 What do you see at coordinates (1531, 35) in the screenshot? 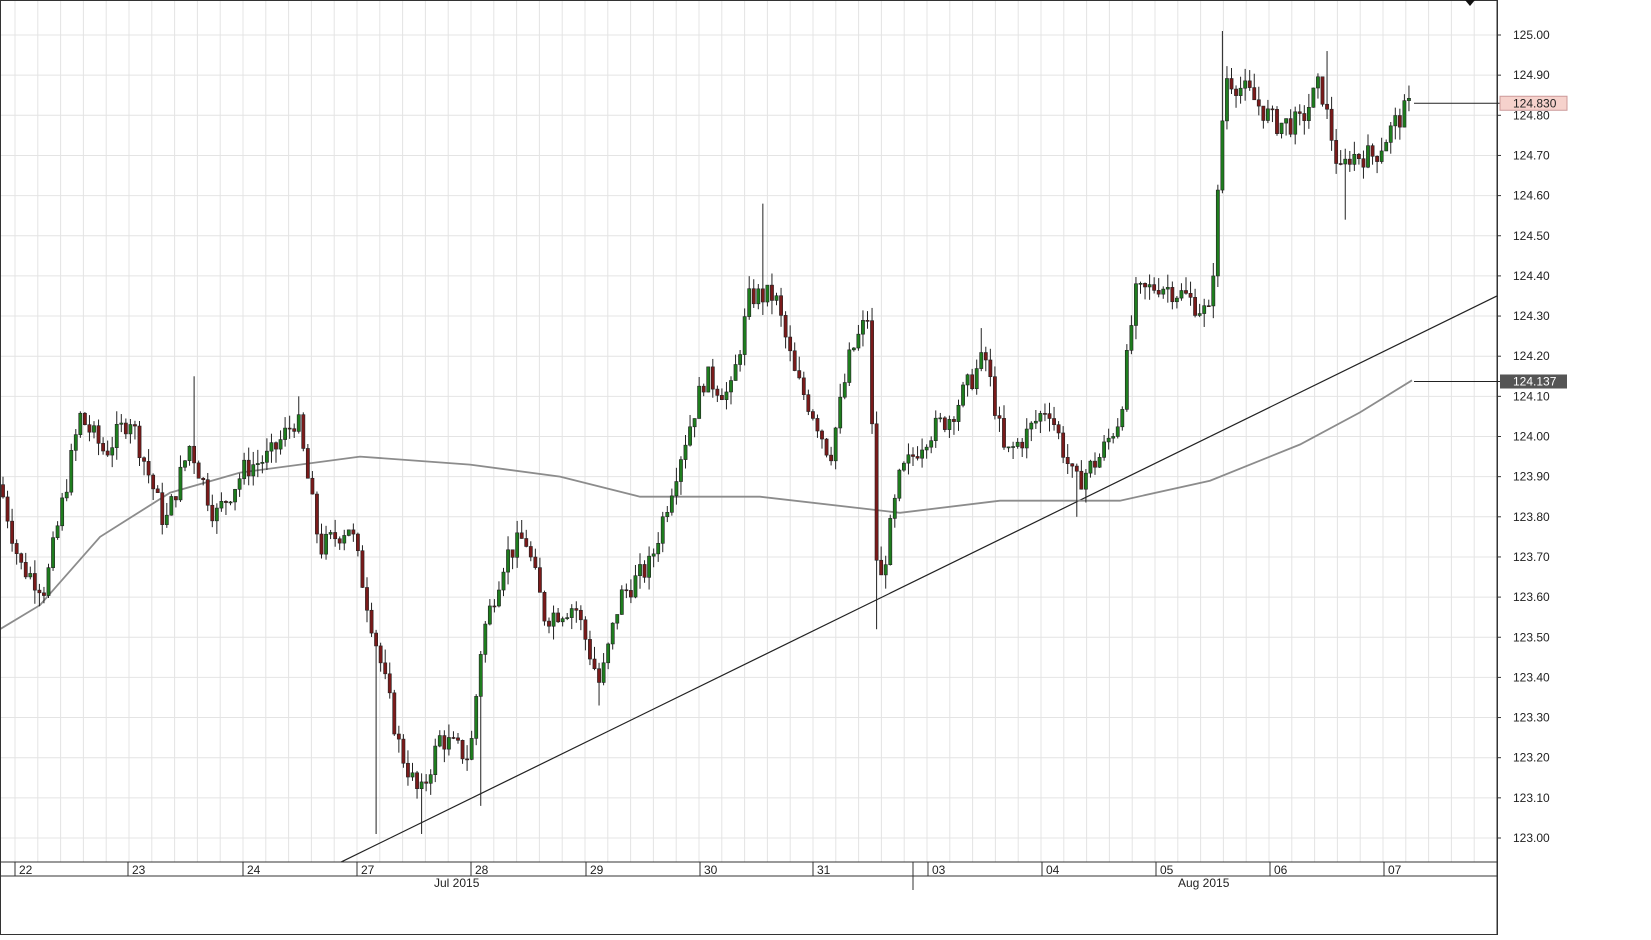
I see `y-tick-label: 125.00` at bounding box center [1531, 35].